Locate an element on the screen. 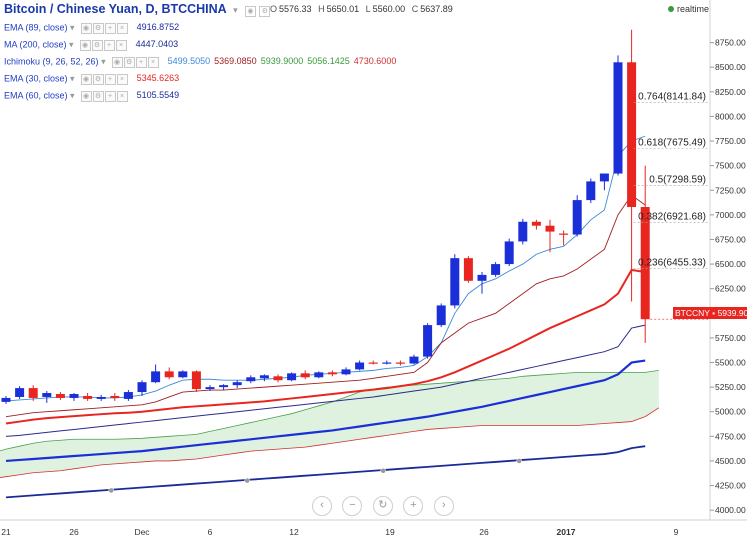 This screenshot has height=541, width=747. ma200-marker is located at coordinates (519, 461).